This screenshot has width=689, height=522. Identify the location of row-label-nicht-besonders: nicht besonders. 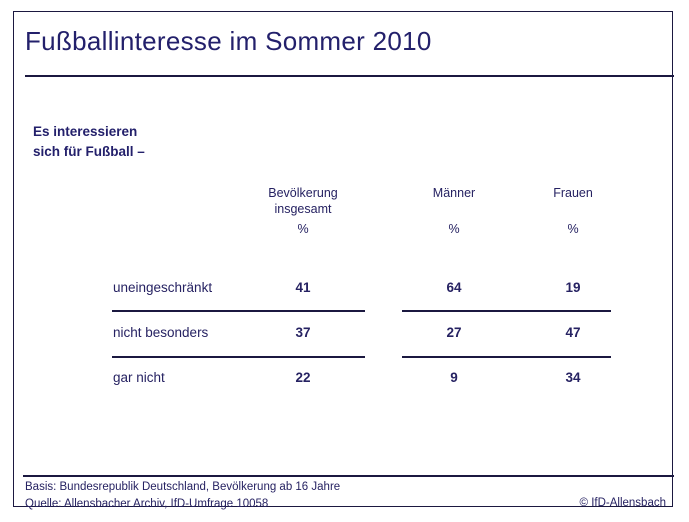
(161, 332).